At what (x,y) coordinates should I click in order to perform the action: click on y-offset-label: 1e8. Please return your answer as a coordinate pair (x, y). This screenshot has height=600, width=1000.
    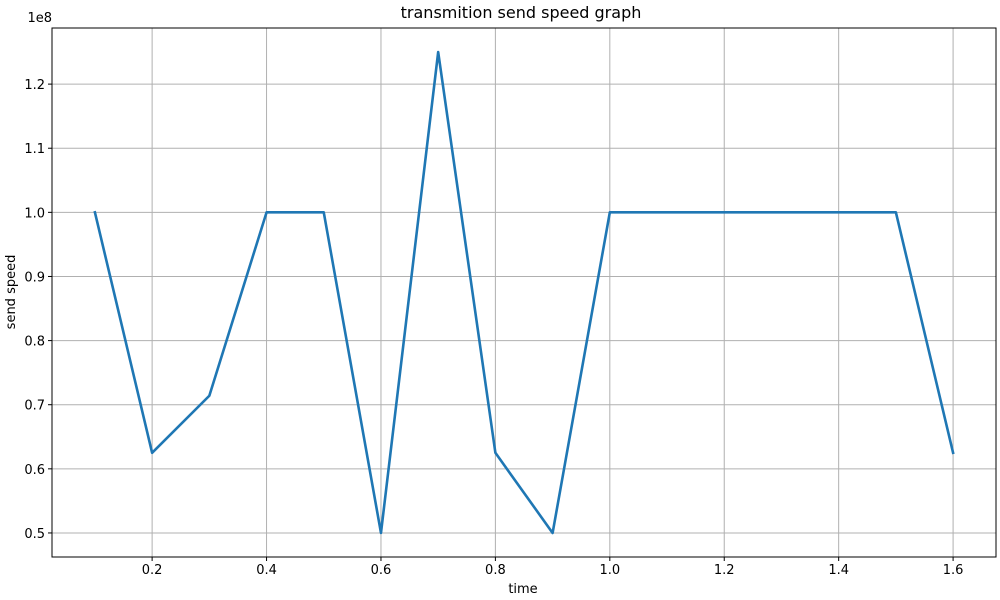
    Looking at the image, I should click on (39, 18).